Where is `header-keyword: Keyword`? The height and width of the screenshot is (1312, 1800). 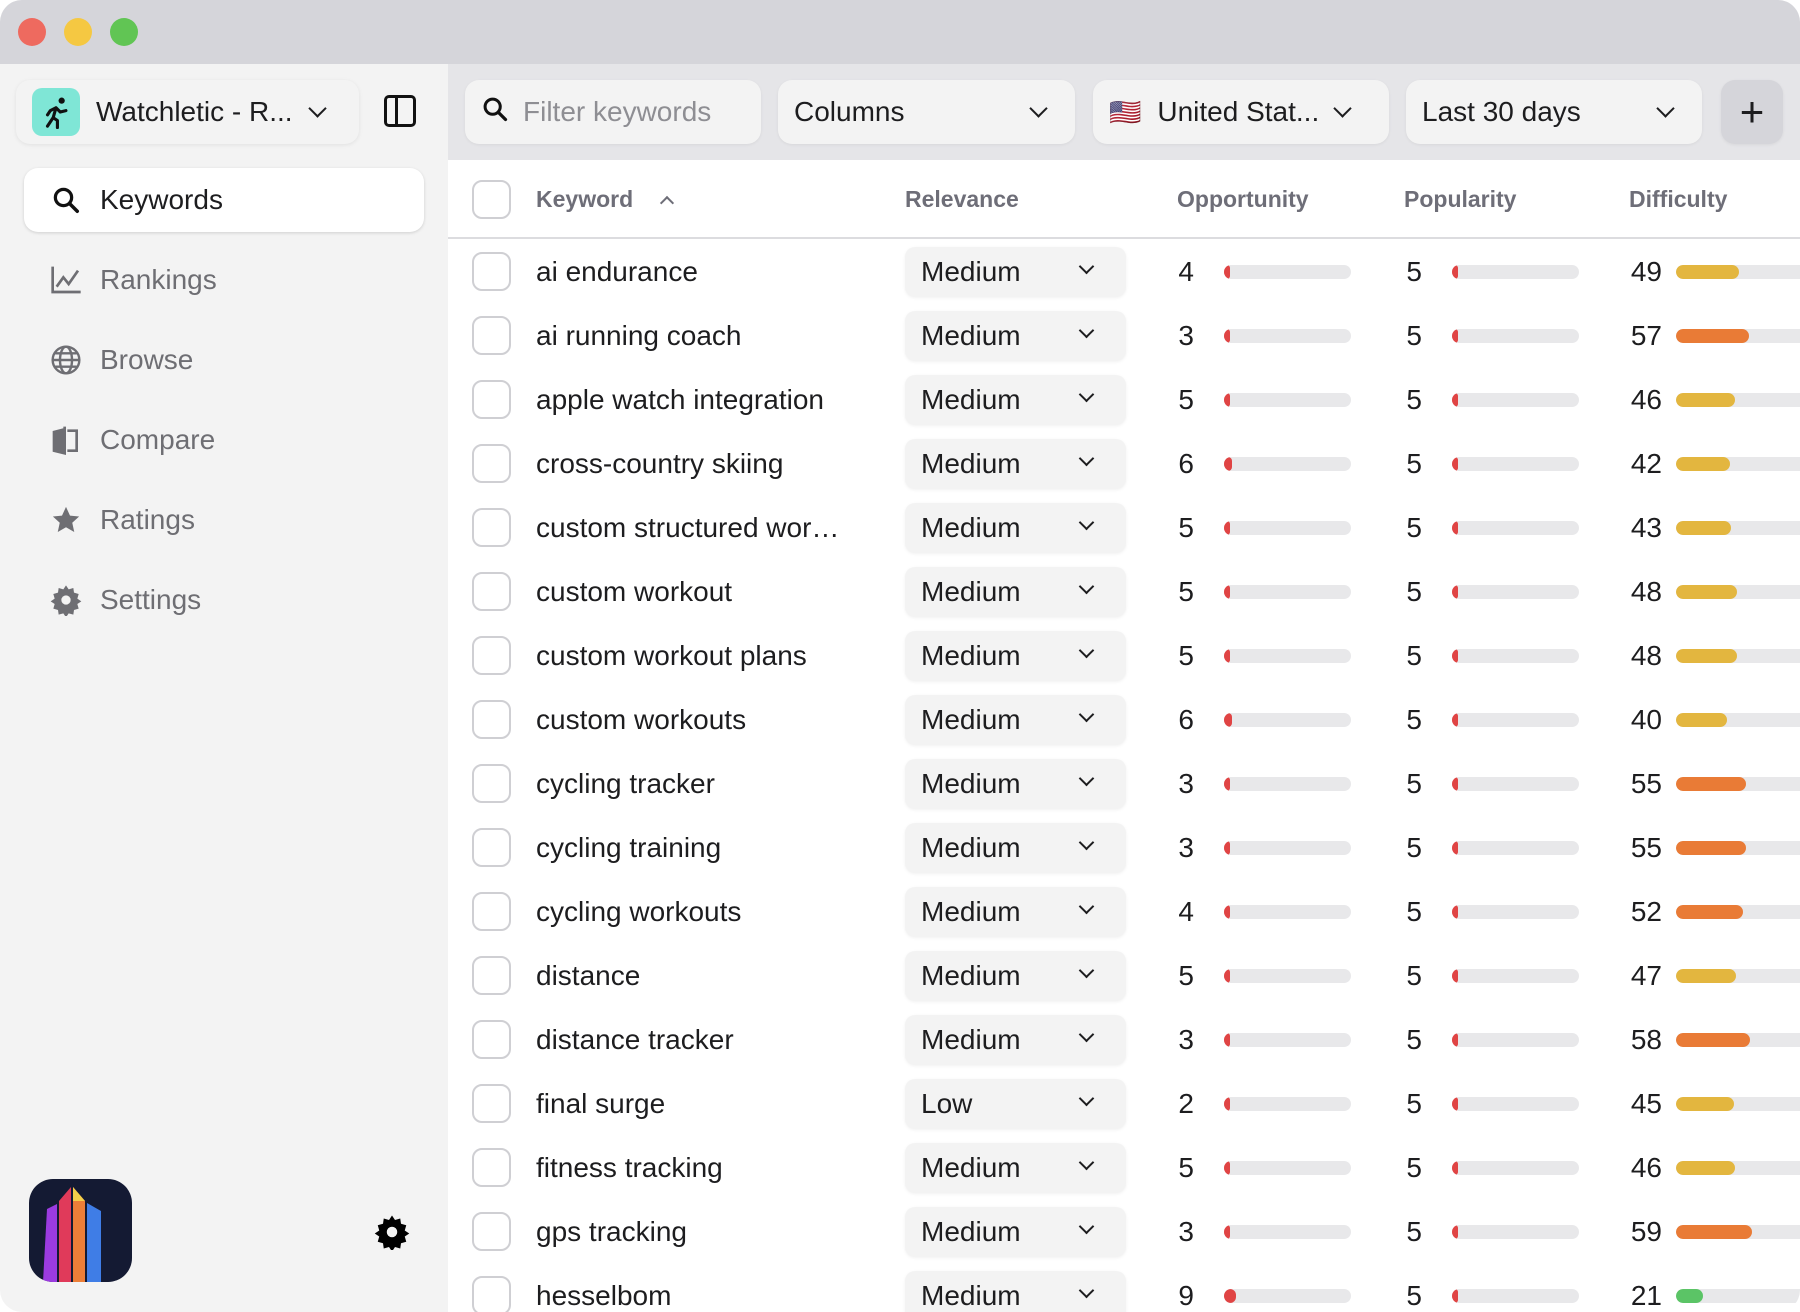 header-keyword: Keyword is located at coordinates (605, 199).